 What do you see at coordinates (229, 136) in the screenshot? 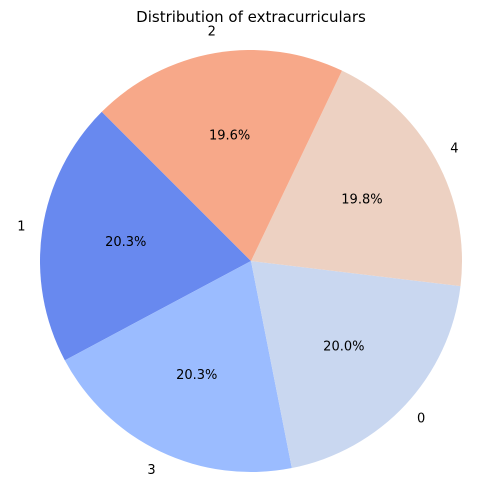
I see `slice-percent-2: 19.6%` at bounding box center [229, 136].